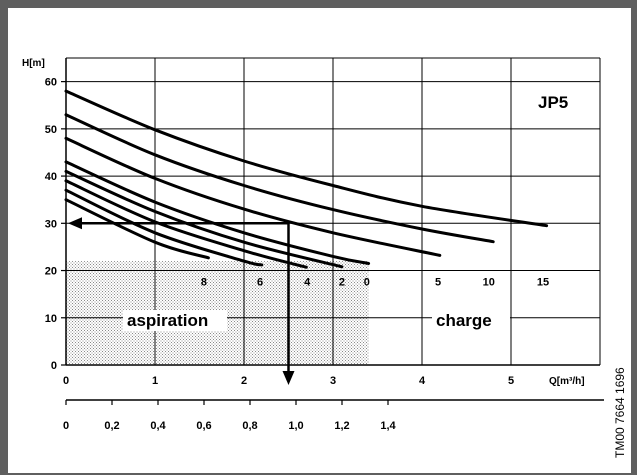  What do you see at coordinates (66, 426) in the screenshot?
I see `secondary-x-tick-label: 0` at bounding box center [66, 426].